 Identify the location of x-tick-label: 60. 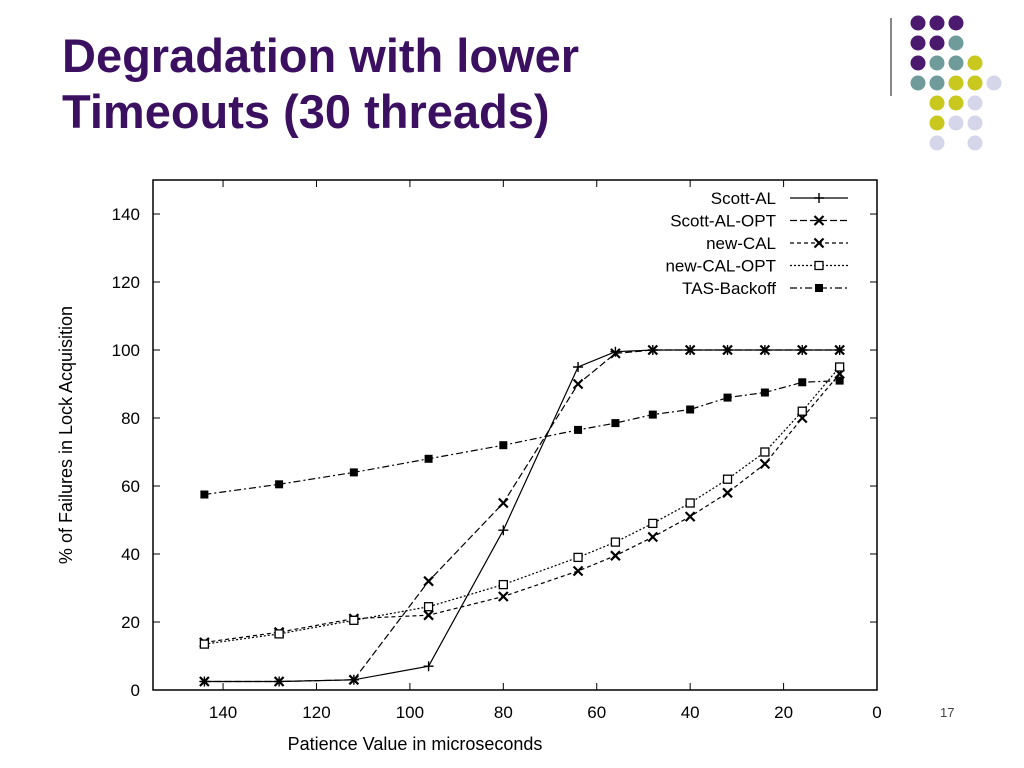
(596, 712).